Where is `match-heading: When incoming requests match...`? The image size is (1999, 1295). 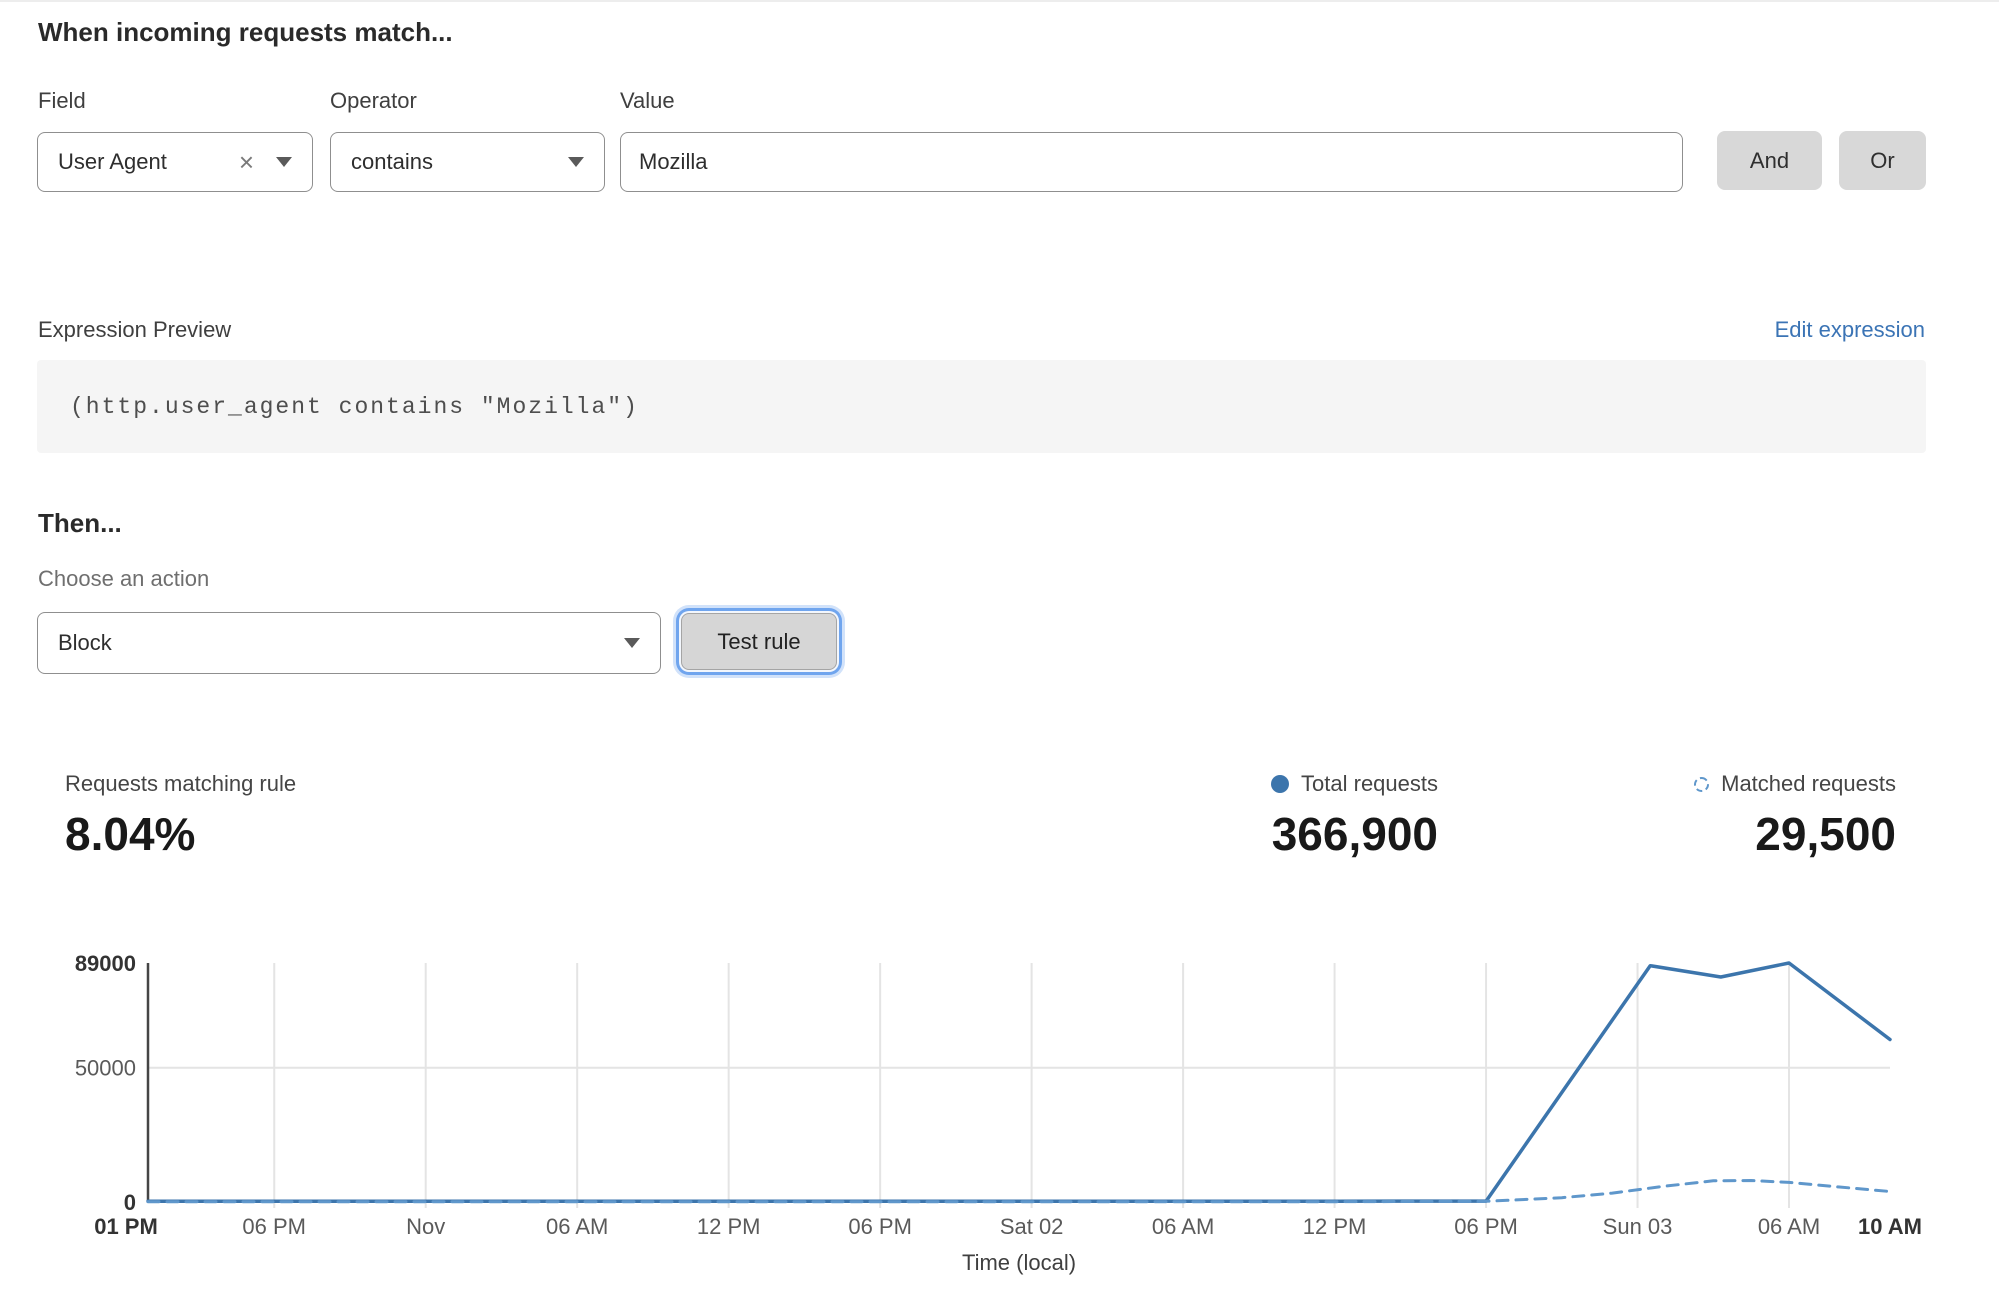 match-heading: When incoming requests match... is located at coordinates (245, 32).